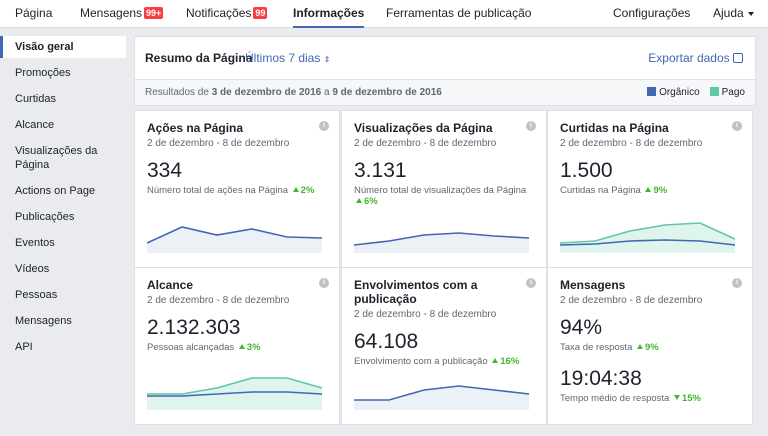 The image size is (768, 436). Describe the element at coordinates (35, 125) in the screenshot. I see `sidebar-item: Alcance` at that location.